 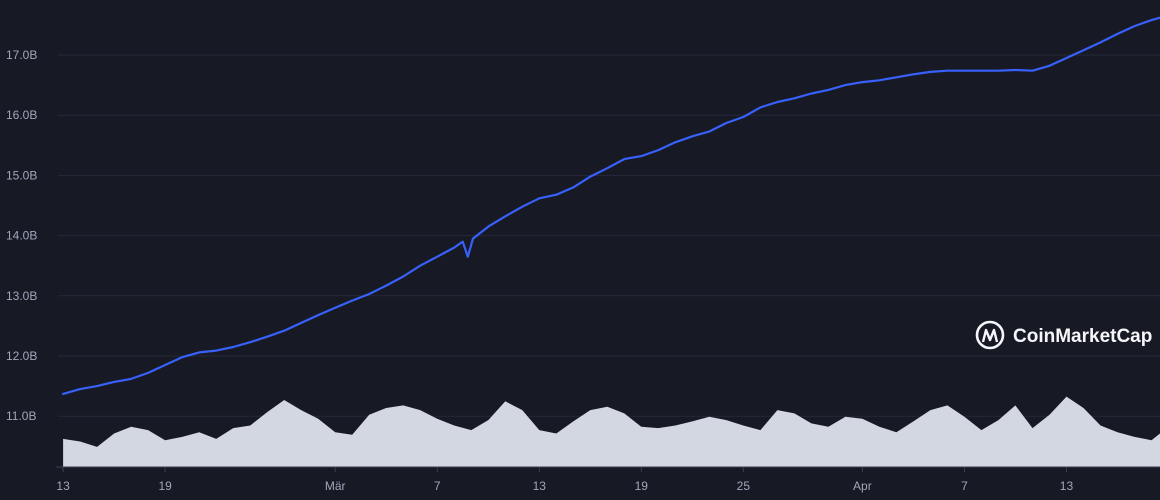 What do you see at coordinates (335, 486) in the screenshot?
I see `x-tick-label: Mär` at bounding box center [335, 486].